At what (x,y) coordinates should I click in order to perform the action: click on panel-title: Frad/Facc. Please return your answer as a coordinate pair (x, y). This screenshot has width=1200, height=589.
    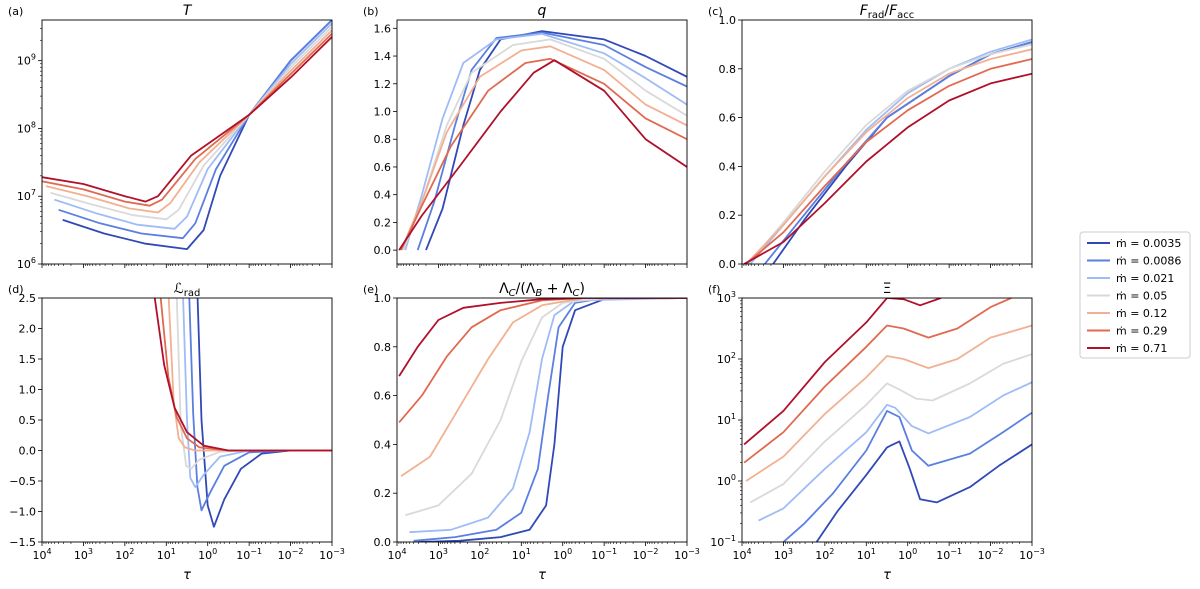
    Looking at the image, I should click on (887, 12).